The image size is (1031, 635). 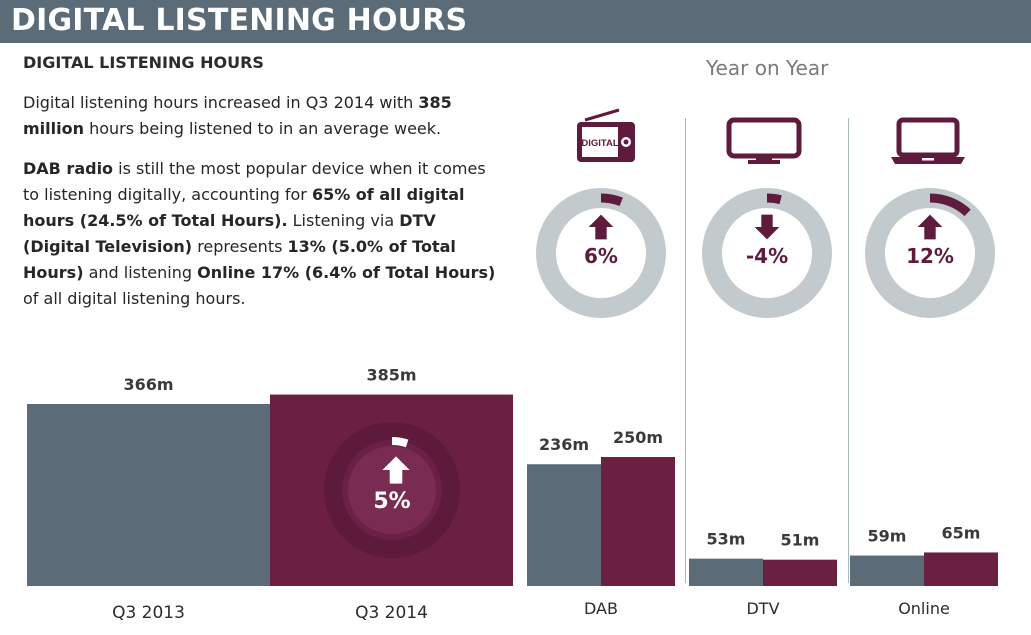 What do you see at coordinates (685, 350) in the screenshot?
I see `divider-dab-dtv` at bounding box center [685, 350].